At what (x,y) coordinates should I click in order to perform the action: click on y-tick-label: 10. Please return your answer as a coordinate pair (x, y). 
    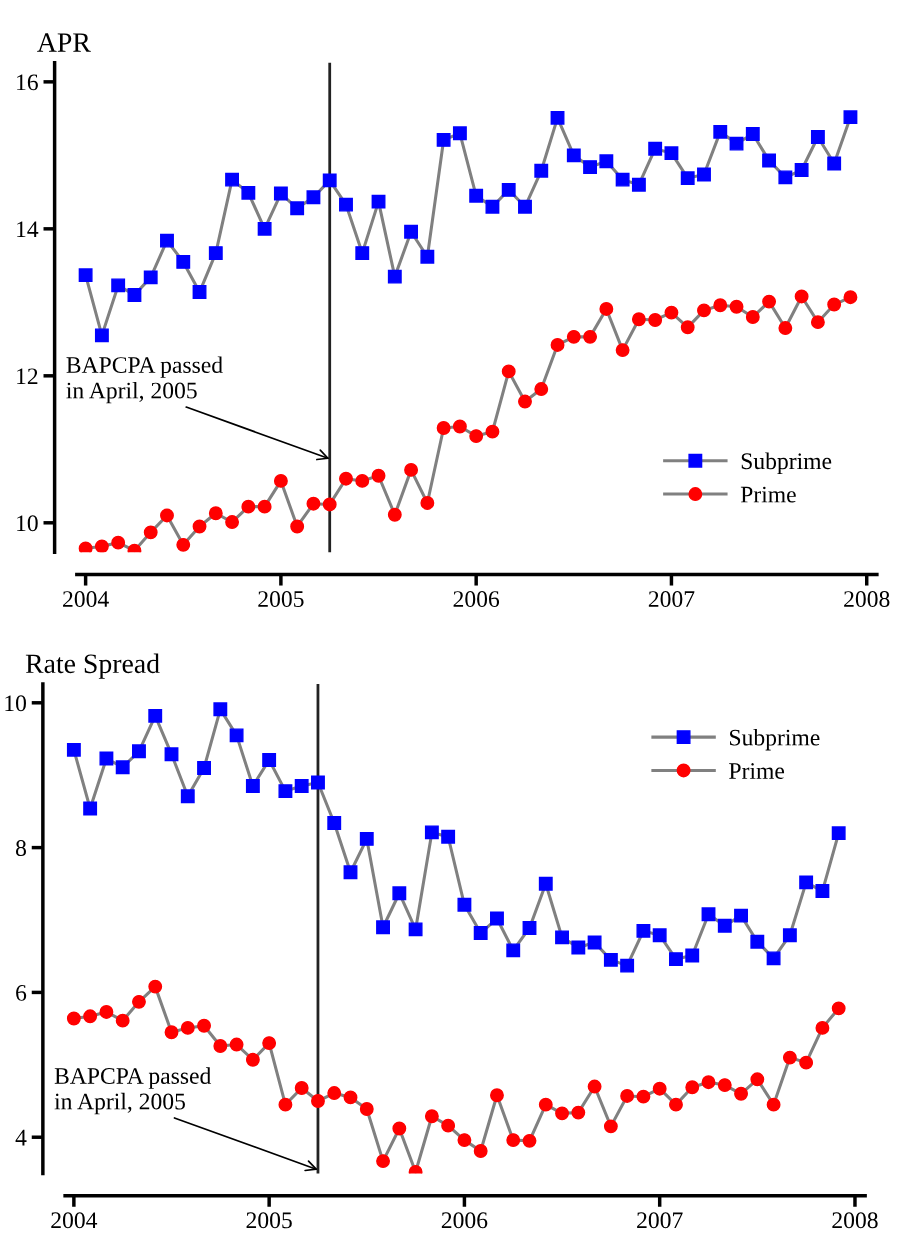
    Looking at the image, I should click on (27, 523).